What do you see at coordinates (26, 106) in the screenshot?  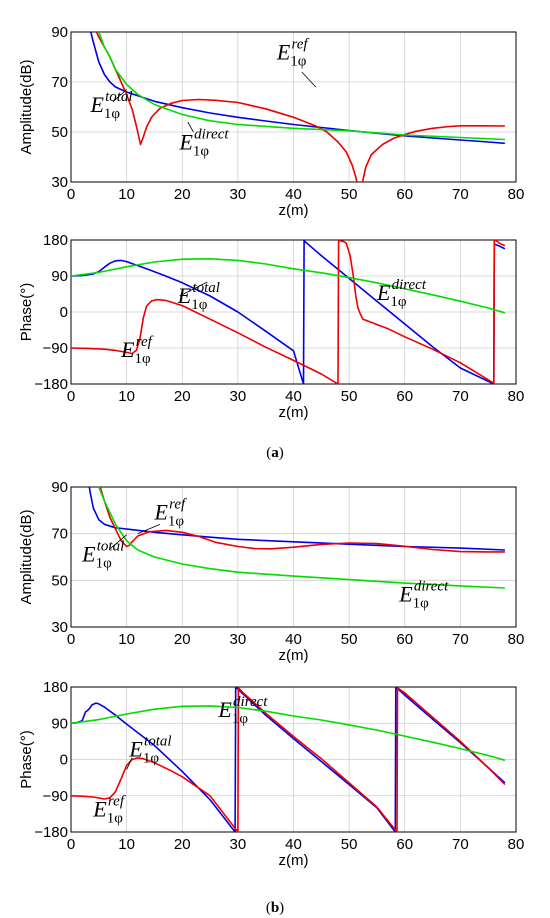 I see `y-axis-label: Amplitude(dB)` at bounding box center [26, 106].